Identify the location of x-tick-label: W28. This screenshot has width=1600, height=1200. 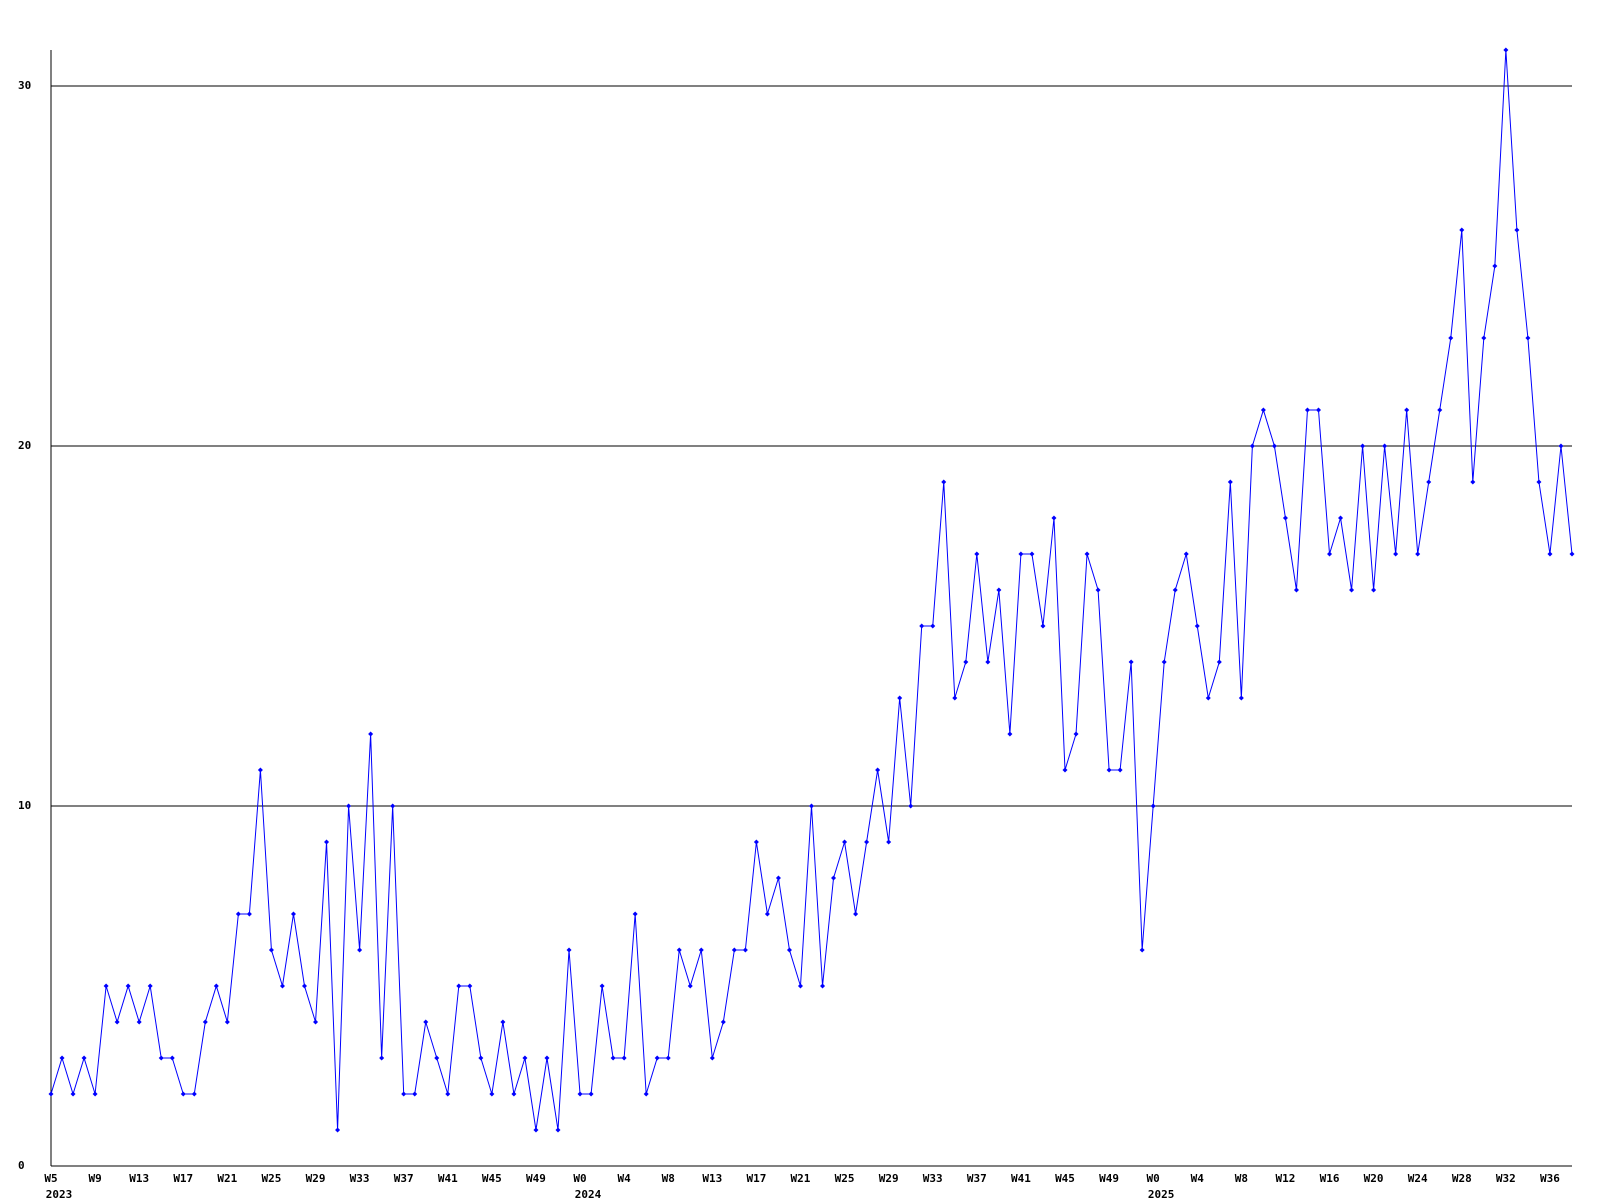
(1462, 1178).